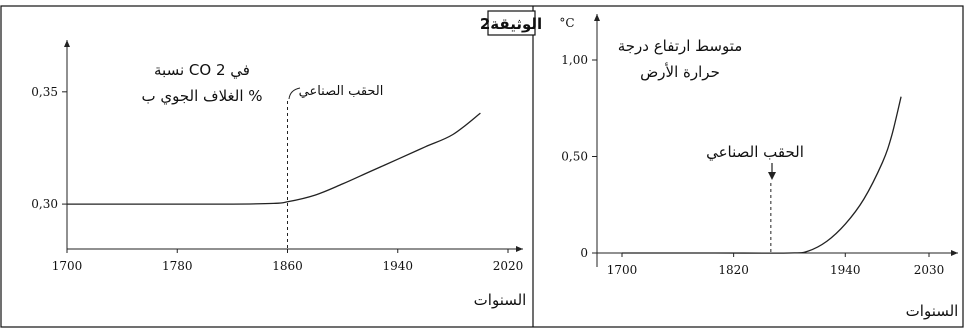 The image size is (965, 329). What do you see at coordinates (845, 270) in the screenshot?
I see `temperature-x-tick-label: 1940` at bounding box center [845, 270].